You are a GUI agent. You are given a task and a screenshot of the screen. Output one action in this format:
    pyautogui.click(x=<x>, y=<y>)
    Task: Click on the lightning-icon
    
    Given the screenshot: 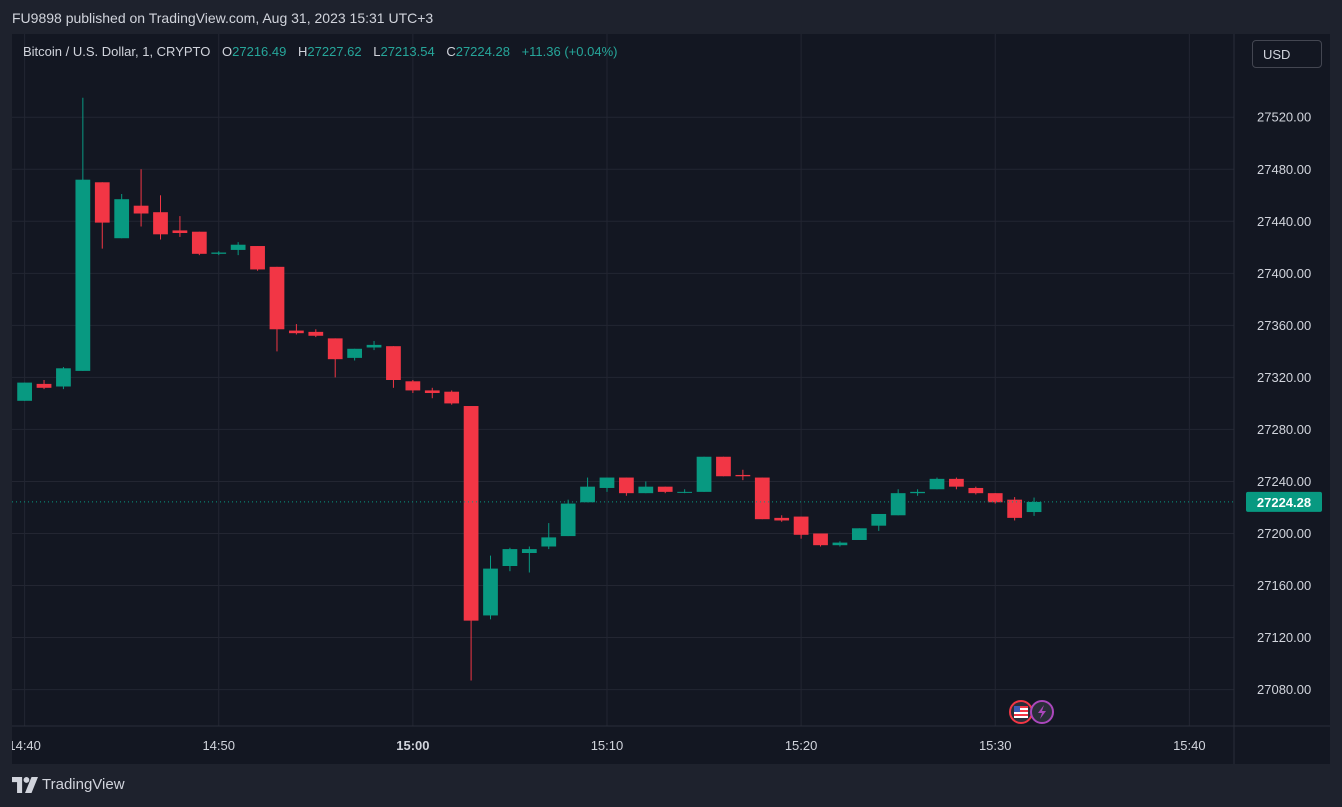 What is the action you would take?
    pyautogui.click(x=1042, y=712)
    